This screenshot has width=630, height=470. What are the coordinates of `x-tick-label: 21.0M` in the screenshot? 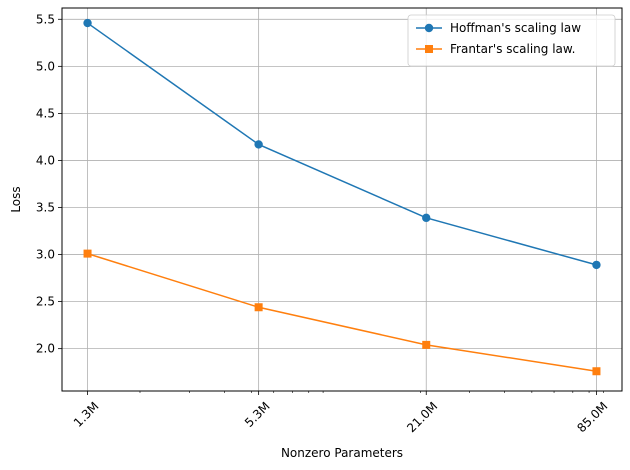 It's located at (422, 417).